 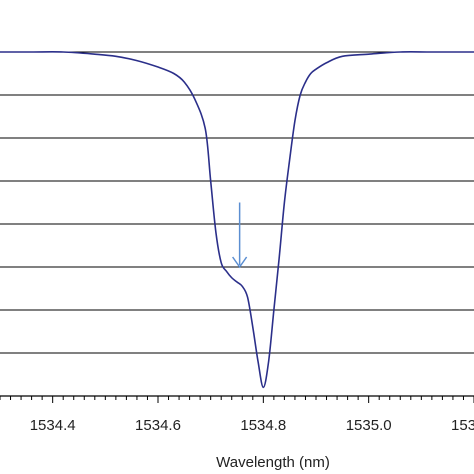 What do you see at coordinates (53, 425) in the screenshot?
I see `x-tick-label-0: 1534.4` at bounding box center [53, 425].